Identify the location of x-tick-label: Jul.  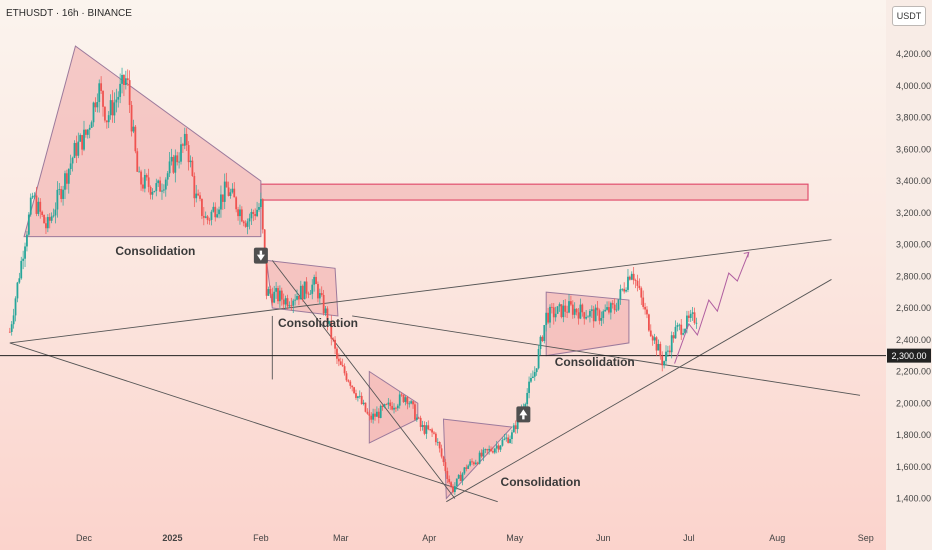
(689, 538).